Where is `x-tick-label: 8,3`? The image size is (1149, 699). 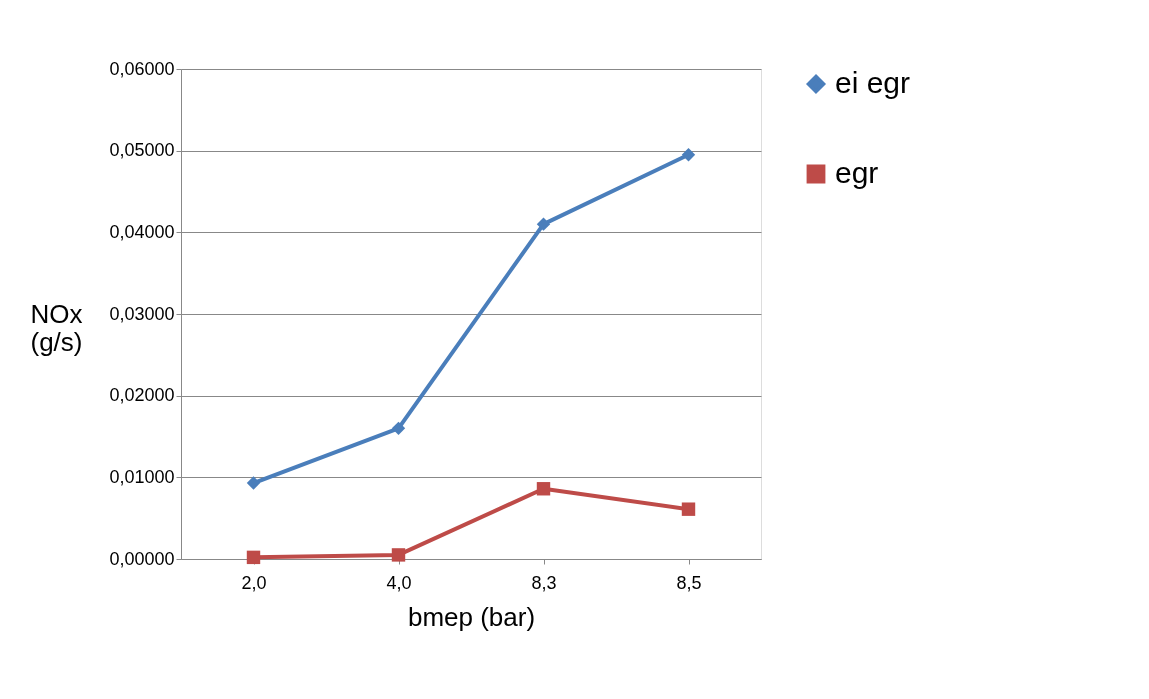
x-tick-label: 8,3 is located at coordinates (544, 582).